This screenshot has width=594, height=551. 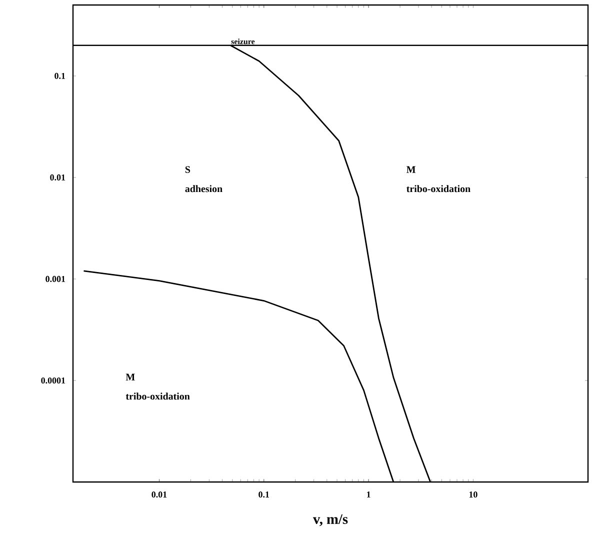 What do you see at coordinates (53, 380) in the screenshot?
I see `y-tick-label: 0.0001` at bounding box center [53, 380].